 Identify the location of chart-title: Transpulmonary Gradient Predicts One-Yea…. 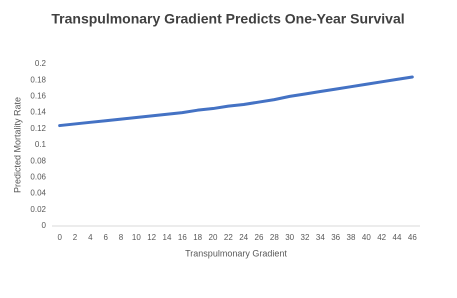
(227, 19).